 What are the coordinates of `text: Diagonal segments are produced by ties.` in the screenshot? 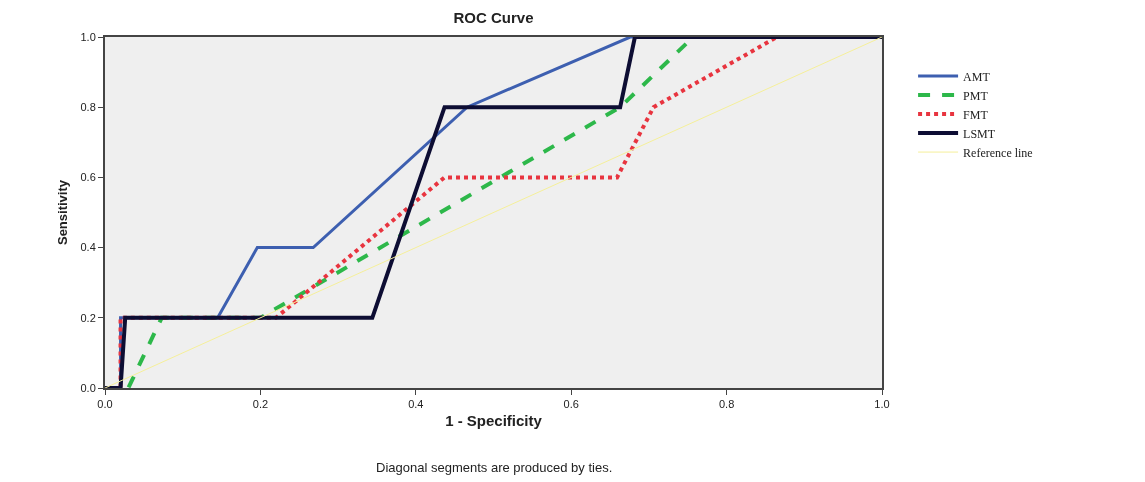 It's located at (494, 467).